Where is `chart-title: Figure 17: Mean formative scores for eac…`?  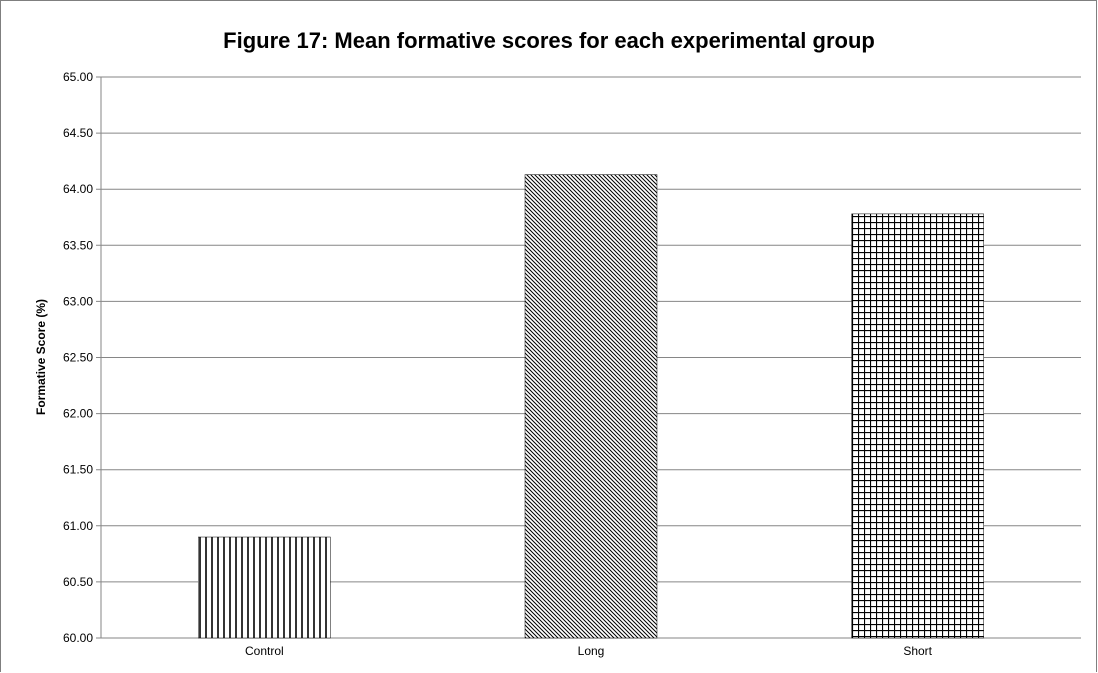 chart-title: Figure 17: Mean formative scores for eac… is located at coordinates (549, 40).